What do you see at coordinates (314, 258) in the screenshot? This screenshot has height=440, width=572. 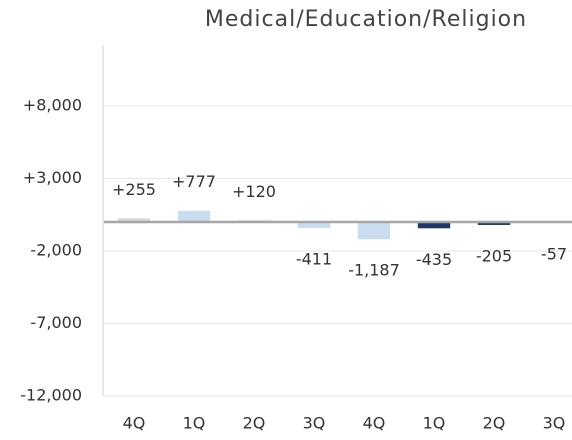 I see `value-label: -411` at bounding box center [314, 258].